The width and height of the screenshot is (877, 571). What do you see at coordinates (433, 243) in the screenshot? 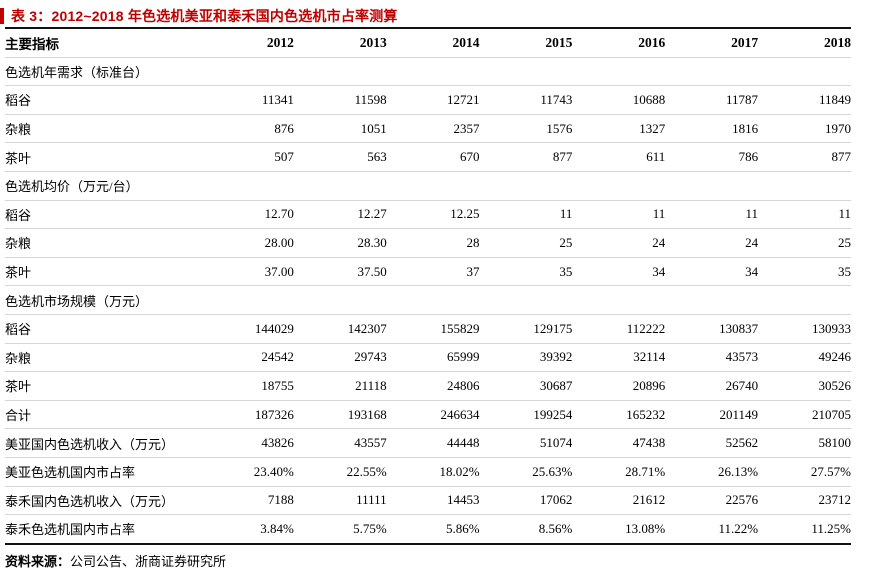
I see `cell-value: 28` at bounding box center [433, 243].